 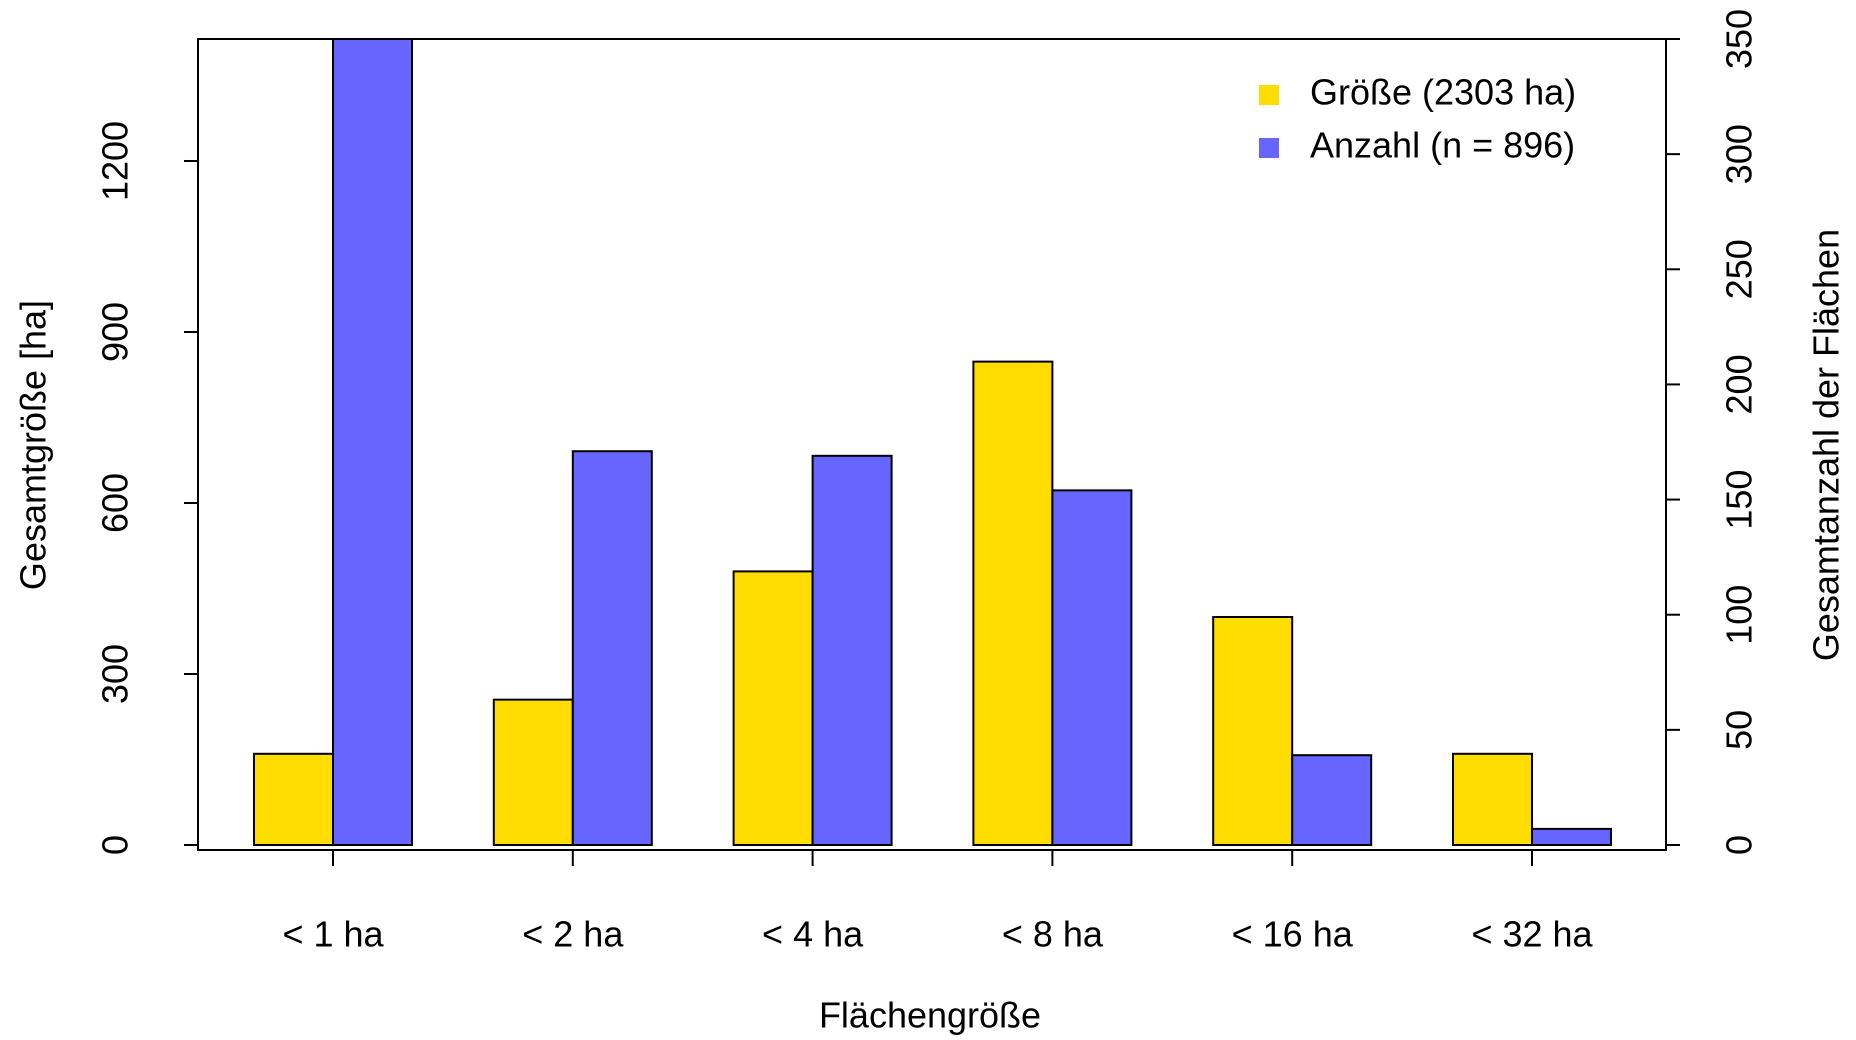 I want to click on x-tick-label: < 32 ha, so click(x=1532, y=934).